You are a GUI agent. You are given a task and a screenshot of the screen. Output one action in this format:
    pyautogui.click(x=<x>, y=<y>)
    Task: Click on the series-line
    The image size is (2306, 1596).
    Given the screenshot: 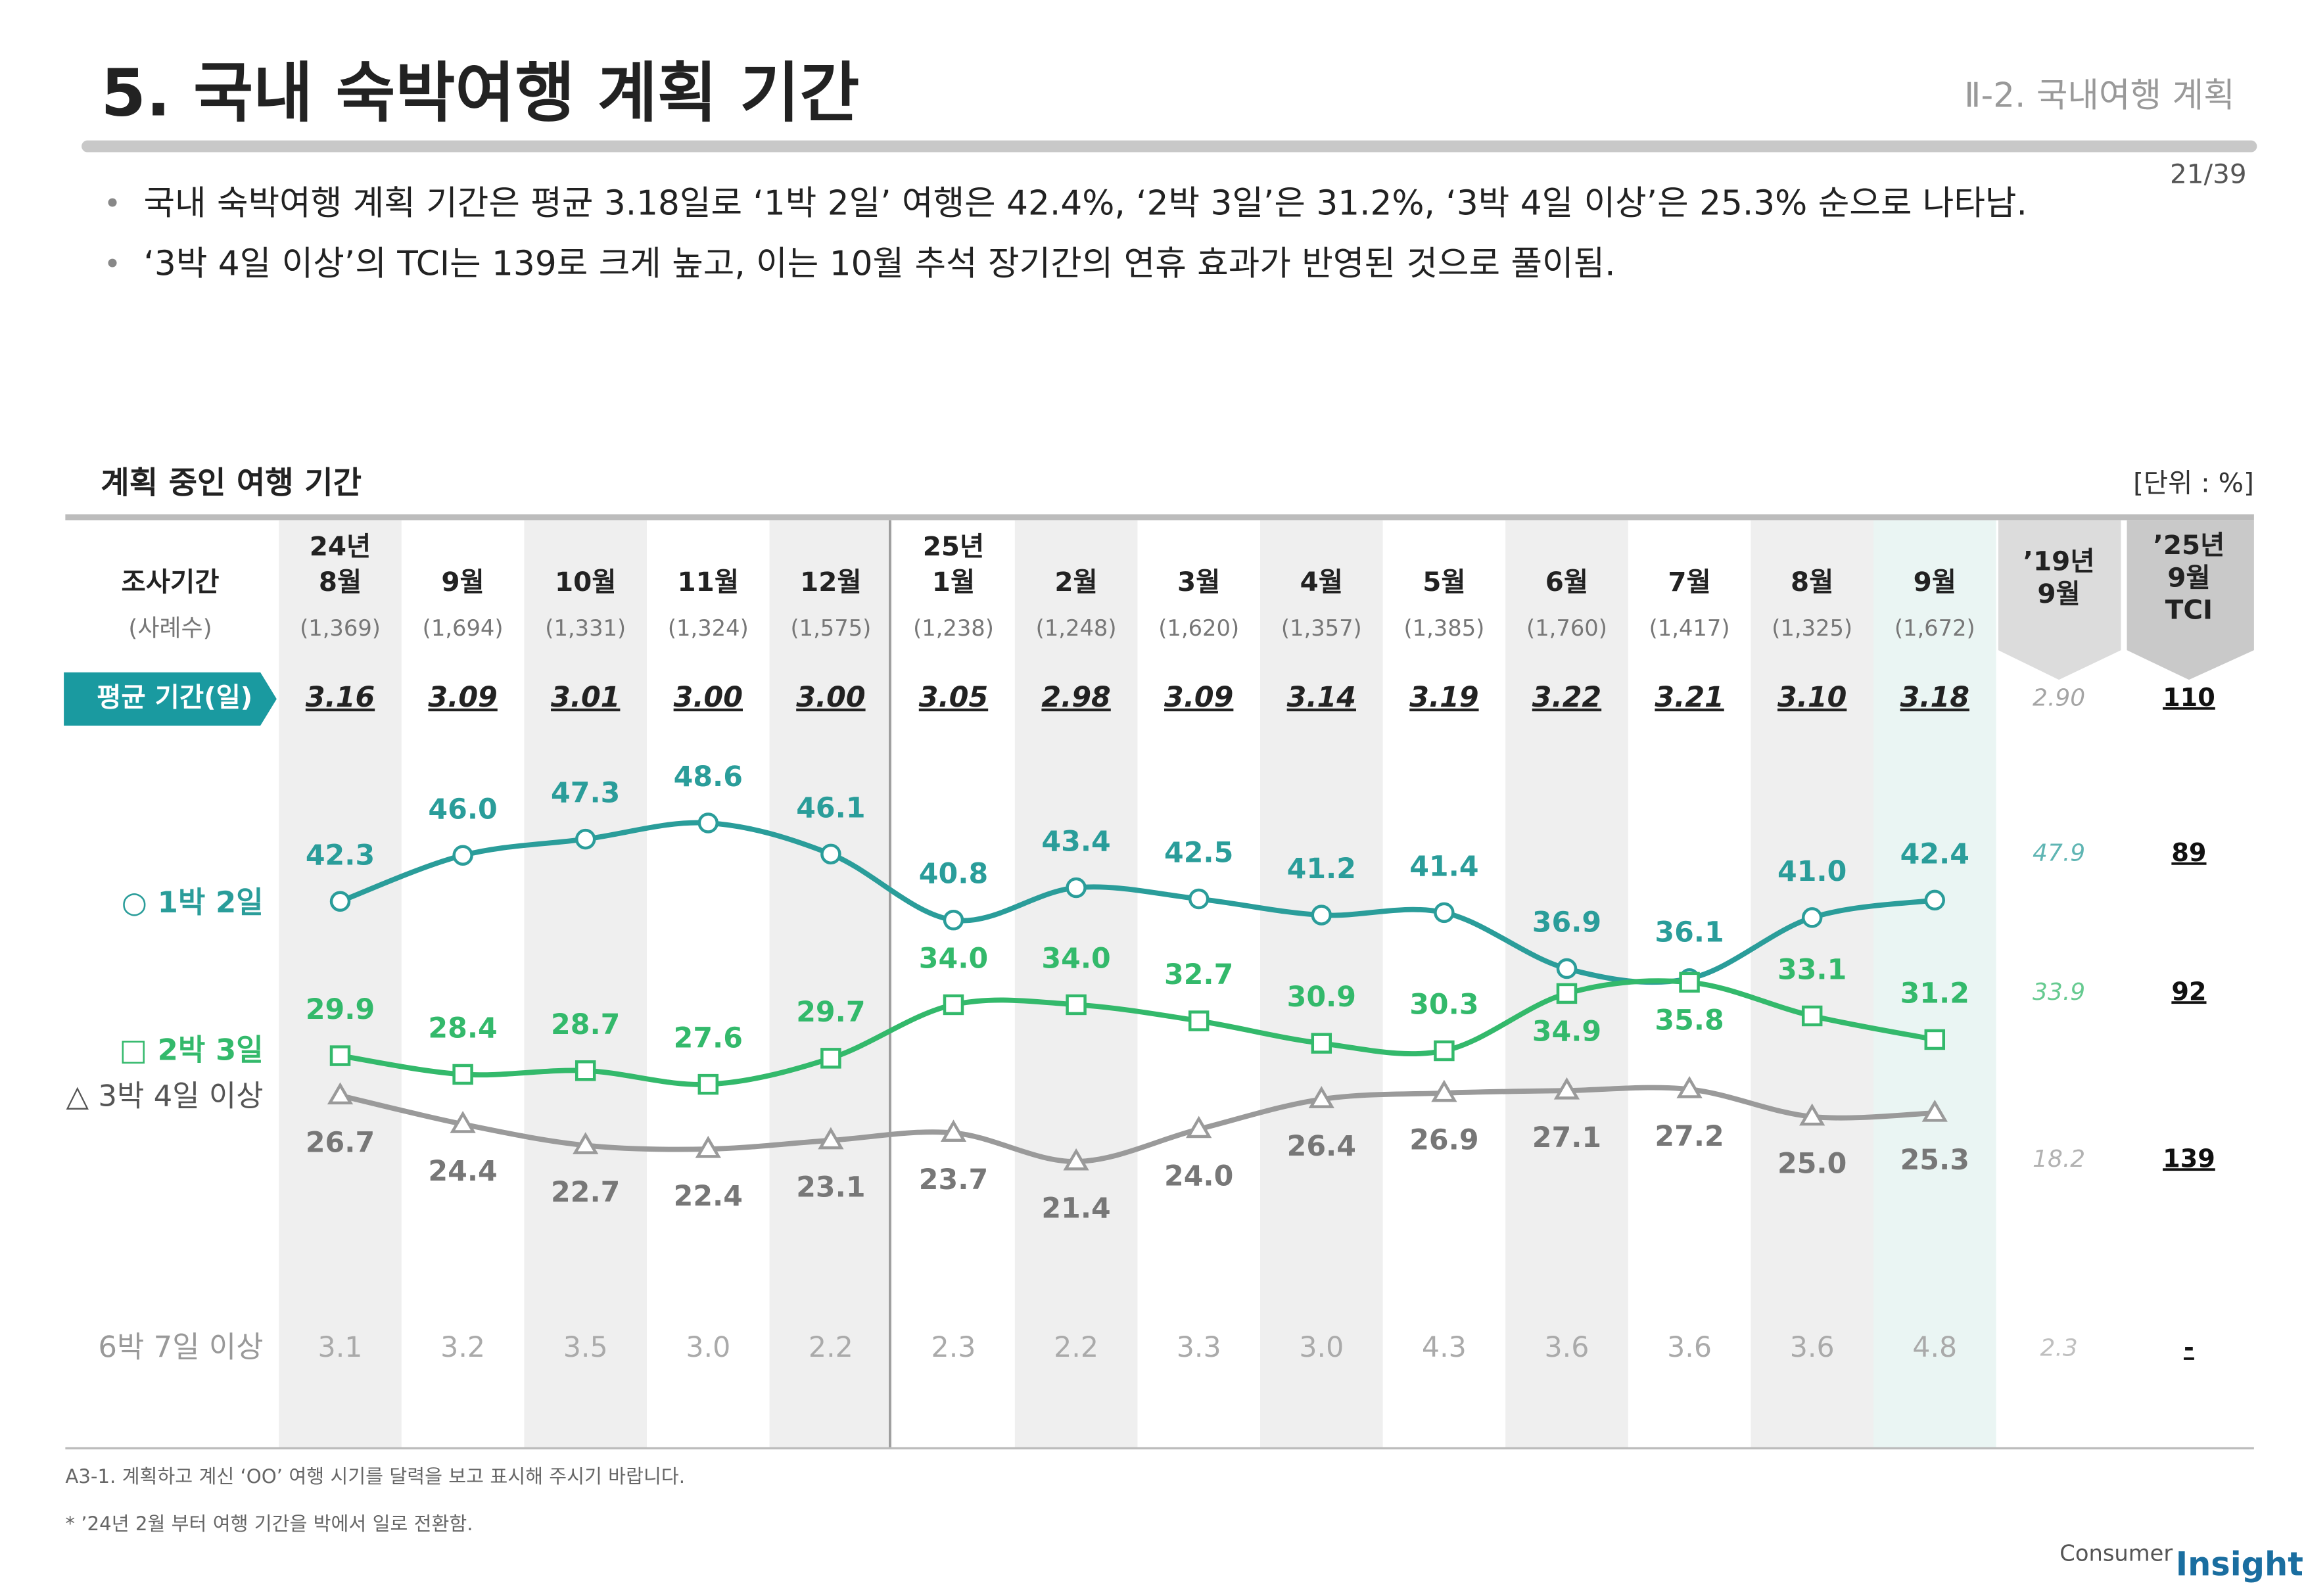 What is the action you would take?
    pyautogui.click(x=1137, y=1124)
    